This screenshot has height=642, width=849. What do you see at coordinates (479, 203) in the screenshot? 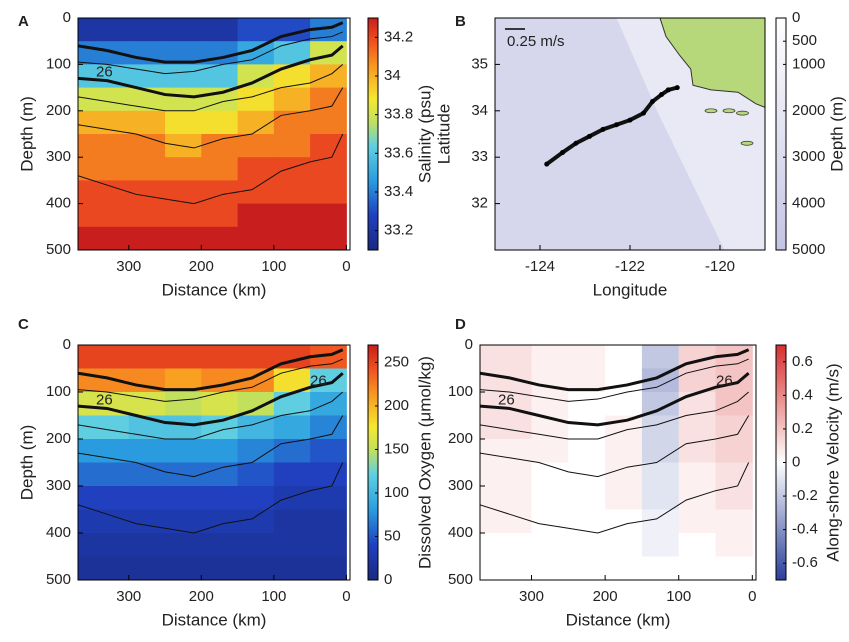
I see `y-tick-label: 32` at bounding box center [479, 203].